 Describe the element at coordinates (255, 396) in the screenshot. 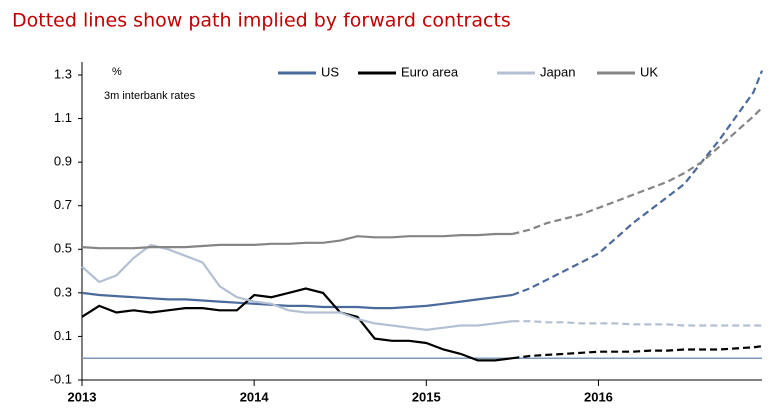

I see `x-tick-label: 2014` at that location.